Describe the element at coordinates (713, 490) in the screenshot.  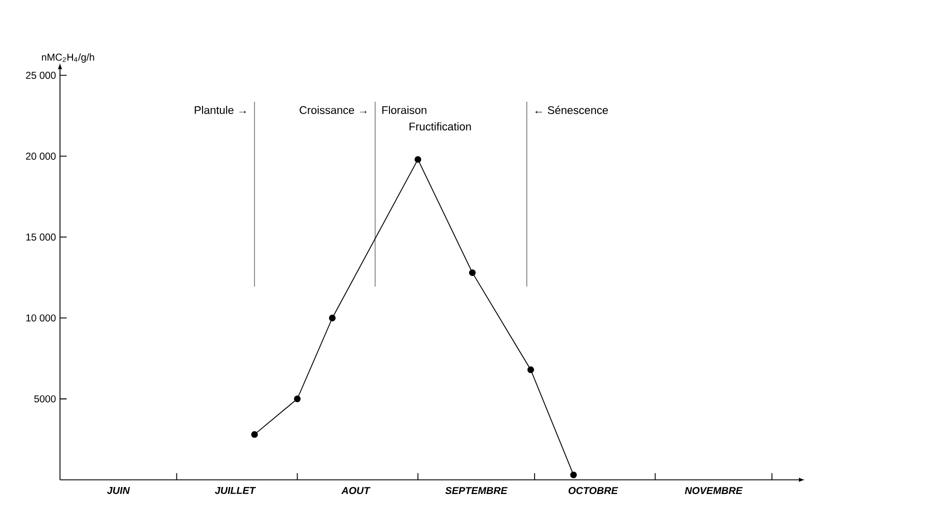
I see `x-tick-label: NOVEMBRE` at that location.